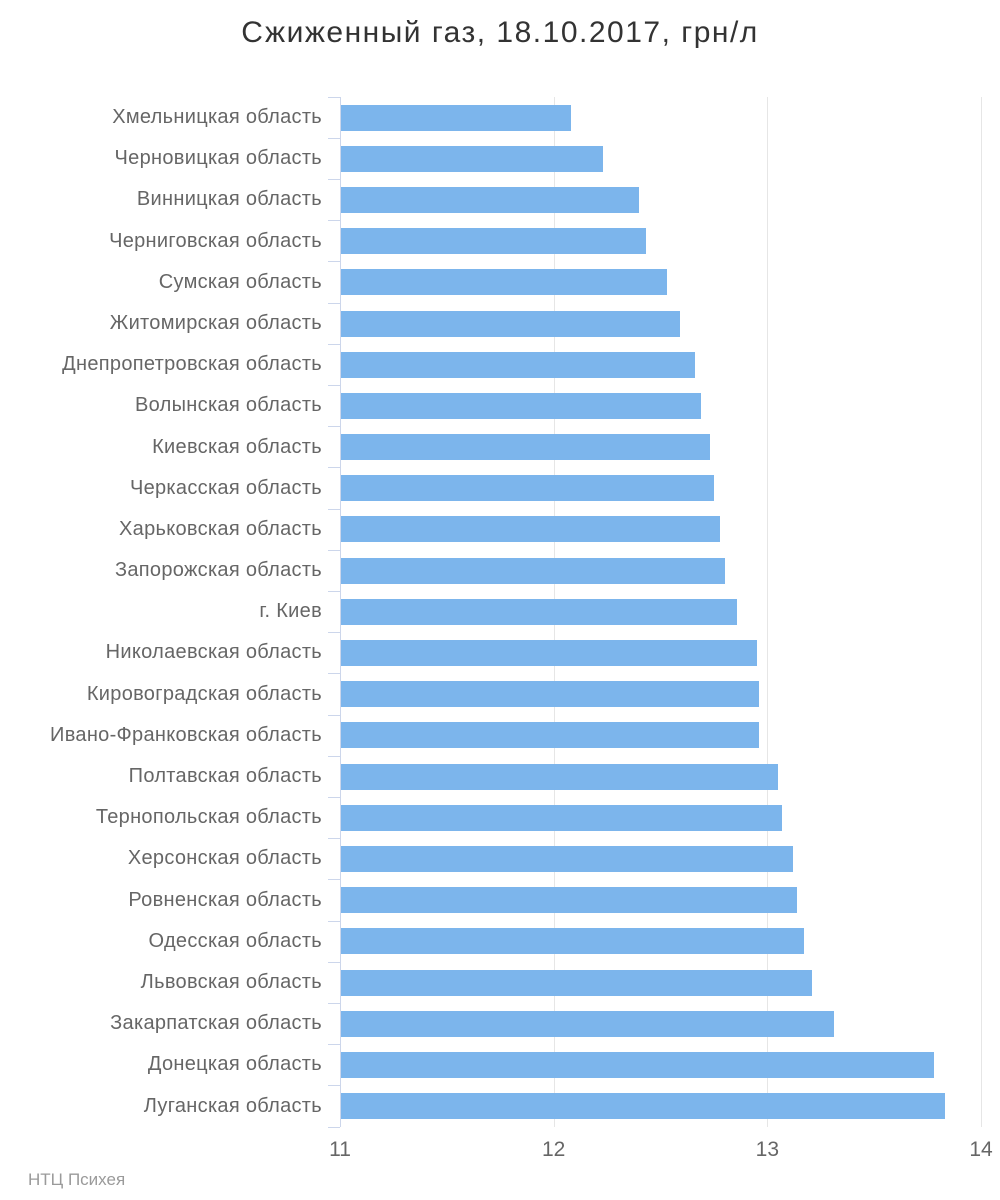  Describe the element at coordinates (231, 981) in the screenshot. I see `category-label: Львовская область` at that location.